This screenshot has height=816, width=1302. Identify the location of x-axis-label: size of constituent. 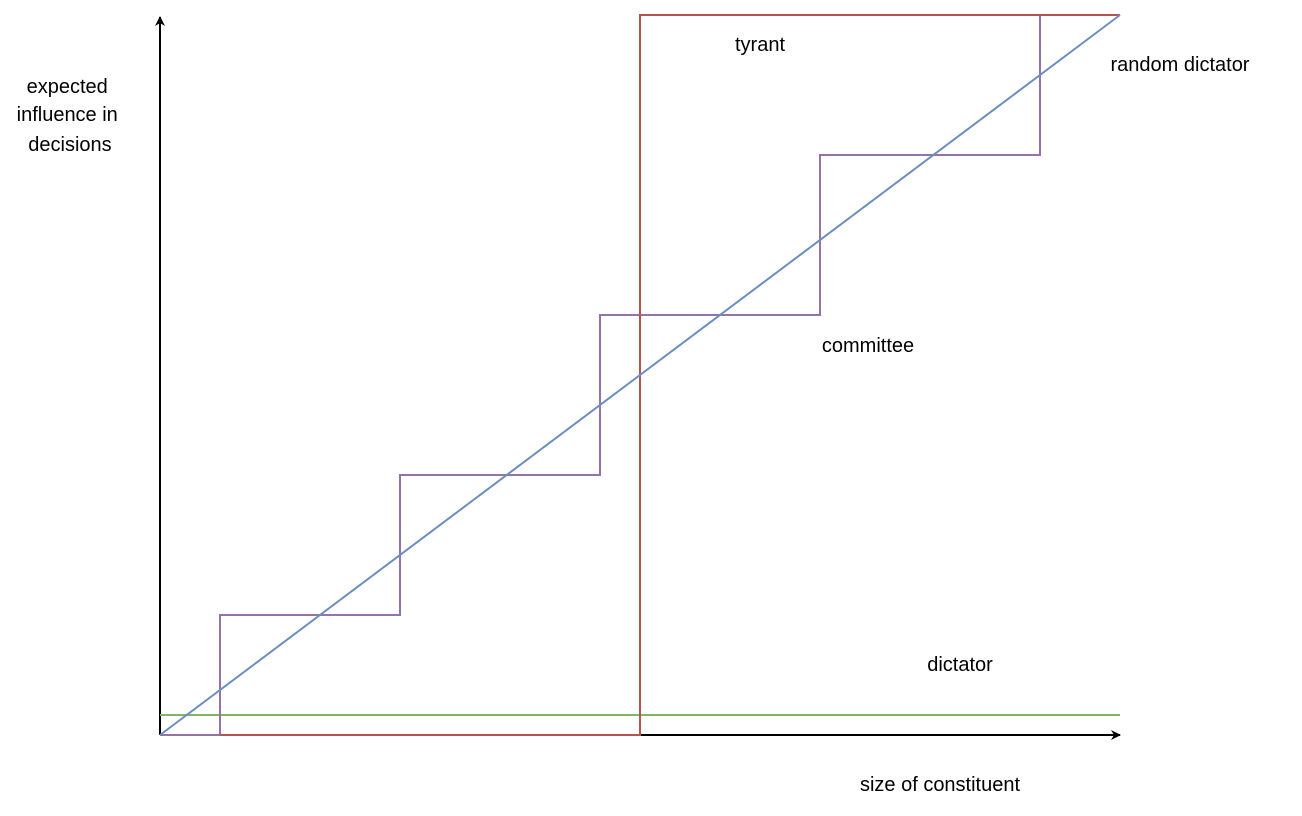
(940, 785).